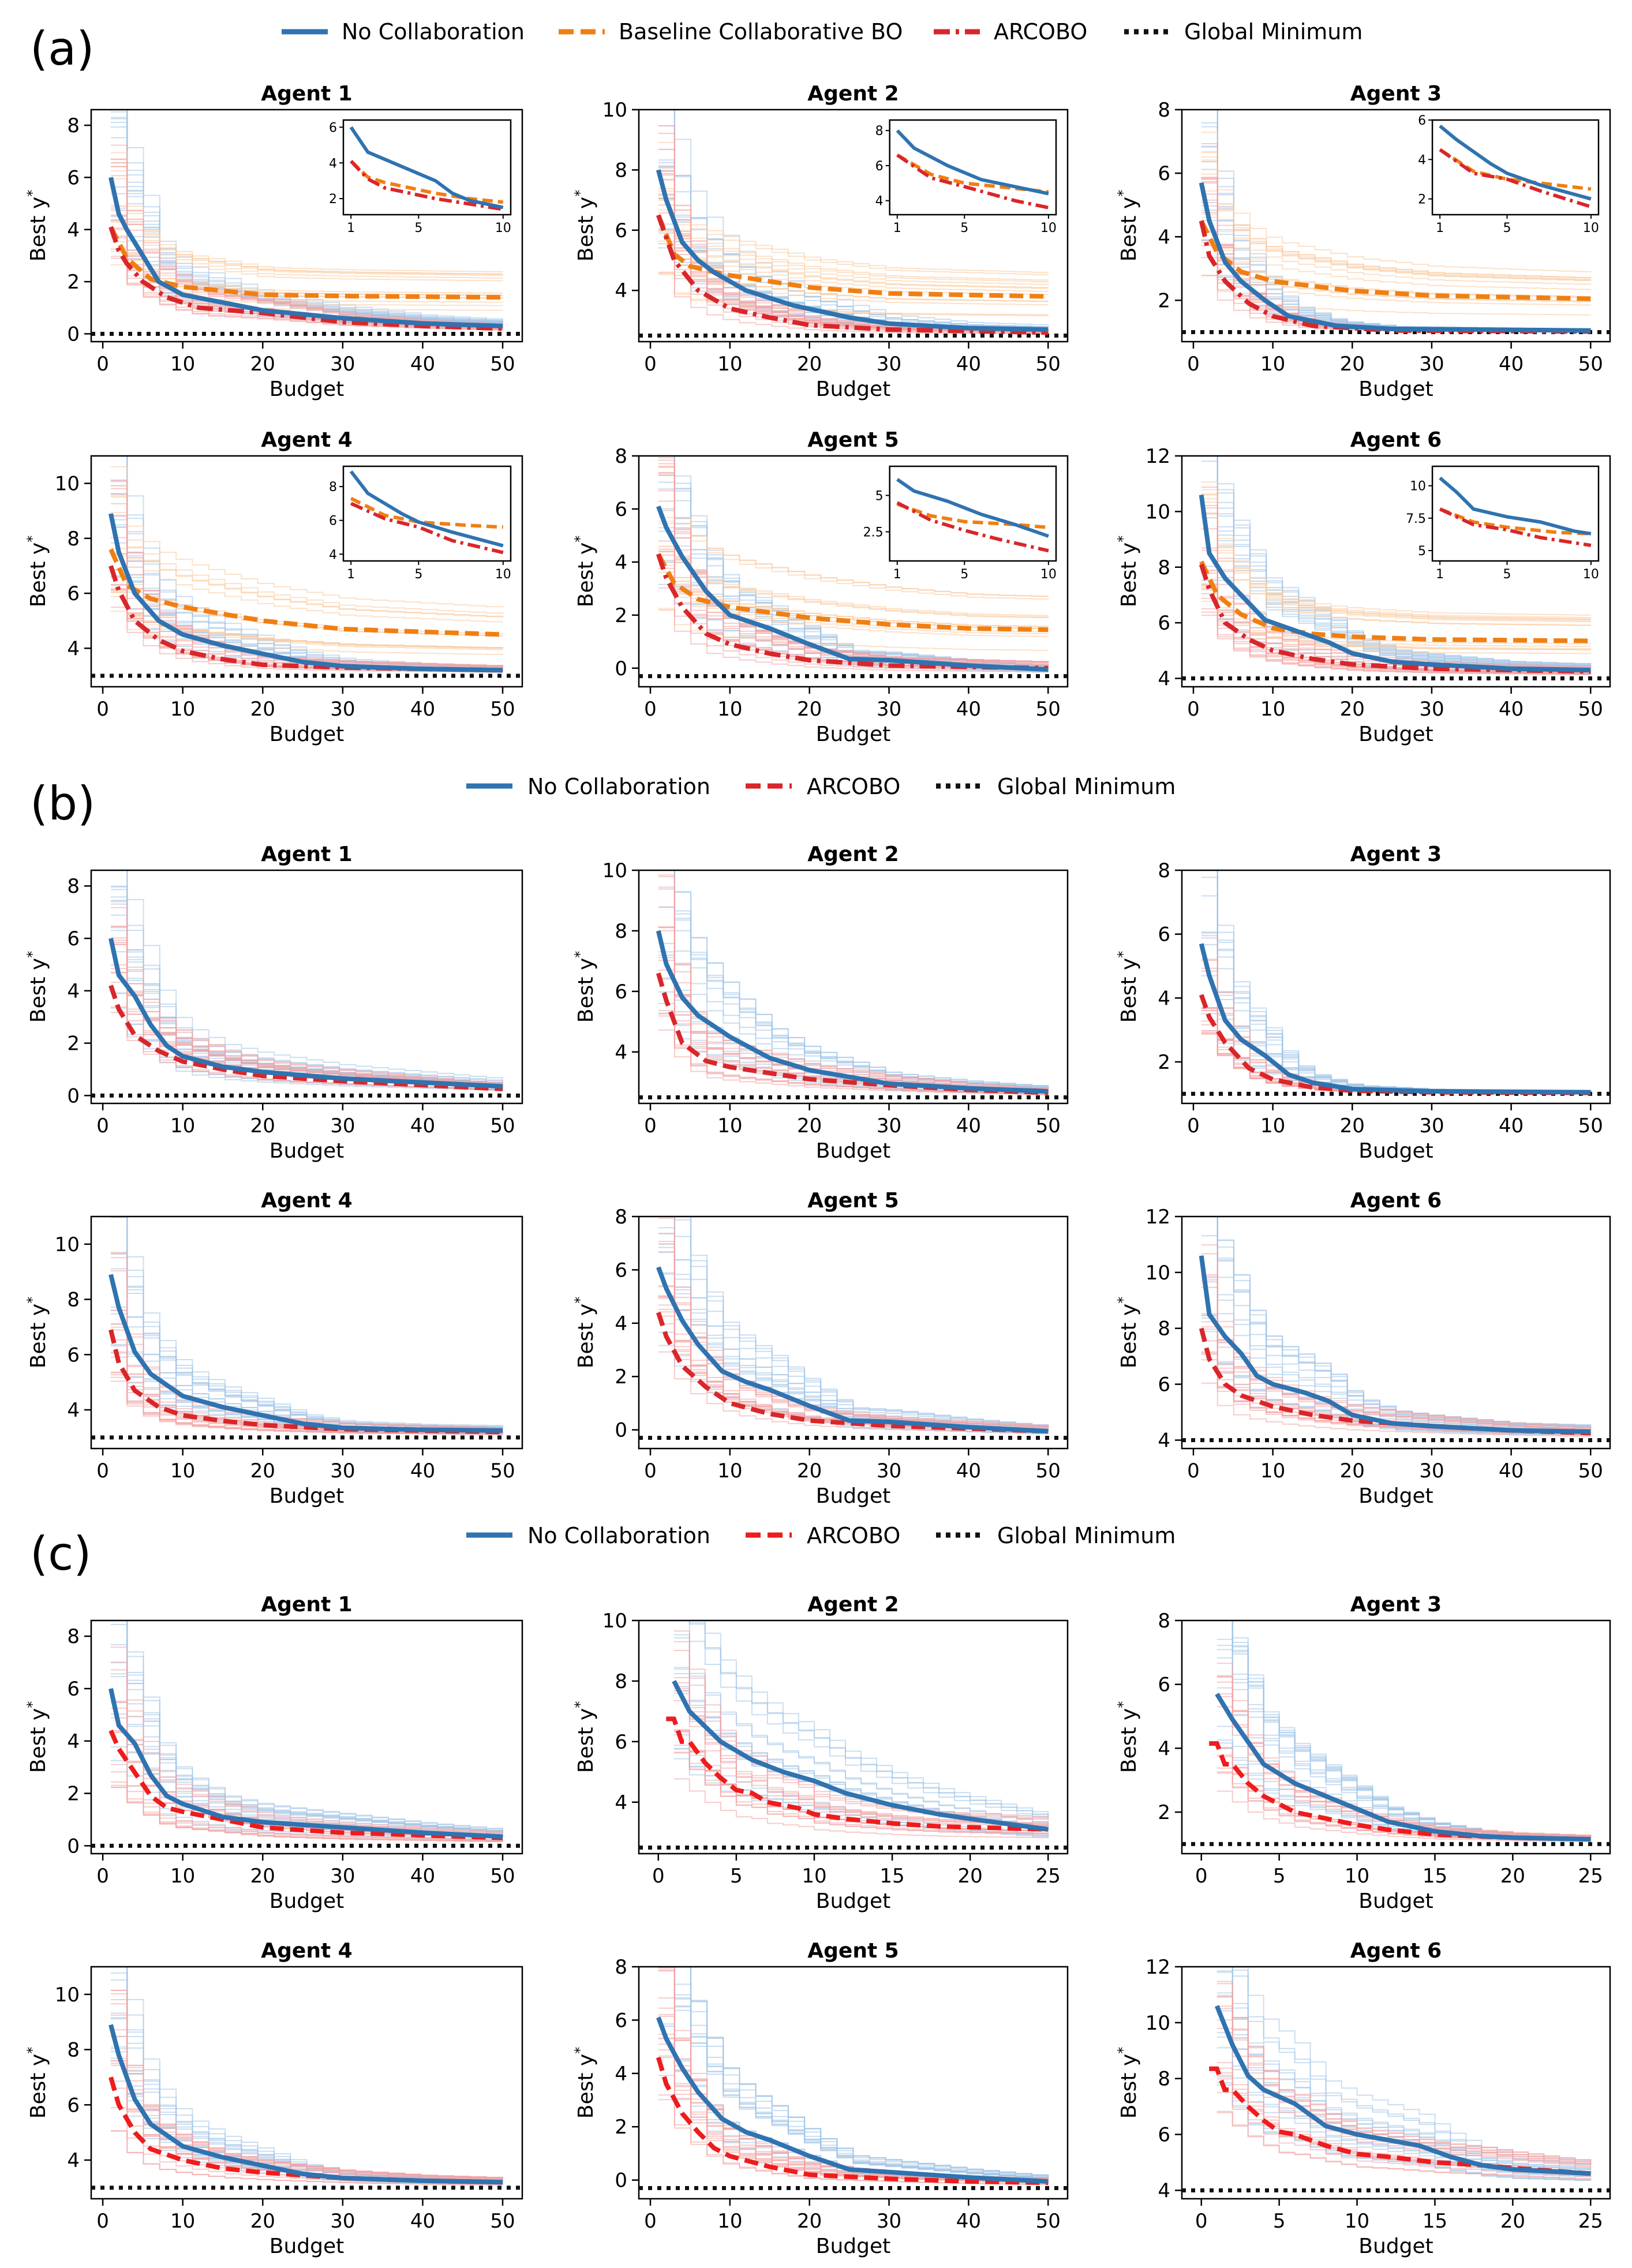  Describe the element at coordinates (874, 533) in the screenshot. I see `pa-agent5-inset-ytick-label-0: 2.5` at that location.